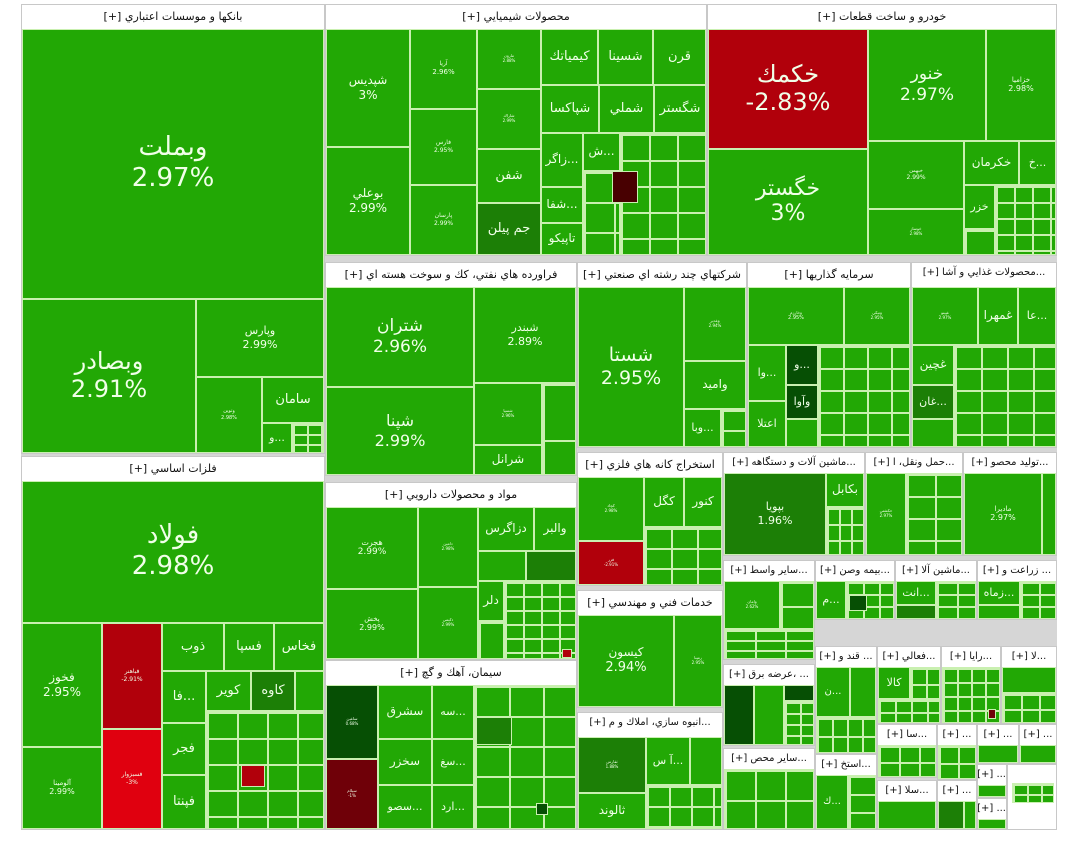 Image resolution: width=1080 pixels, height=854 pixels. I want to click on tile-saman: سامان, so click(293, 400).